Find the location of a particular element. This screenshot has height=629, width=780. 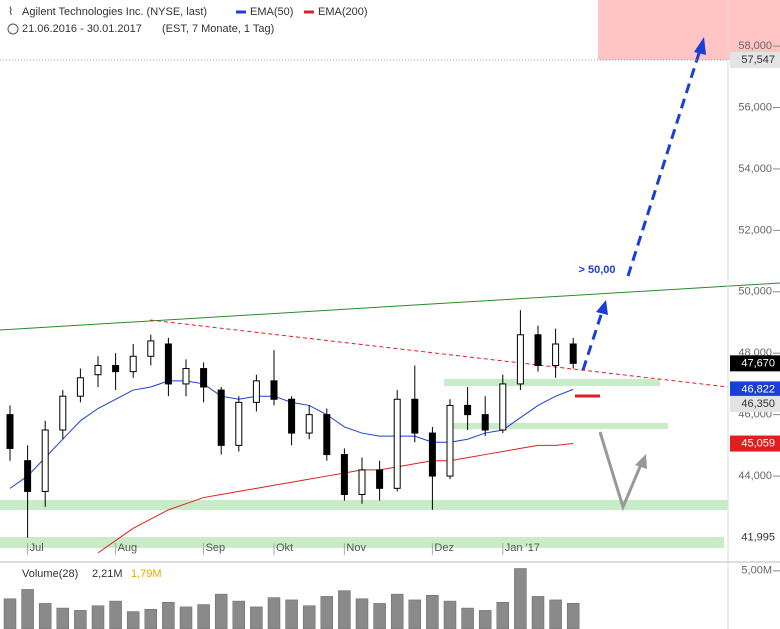

x-tick-label: Jan '17 is located at coordinates (522, 548).